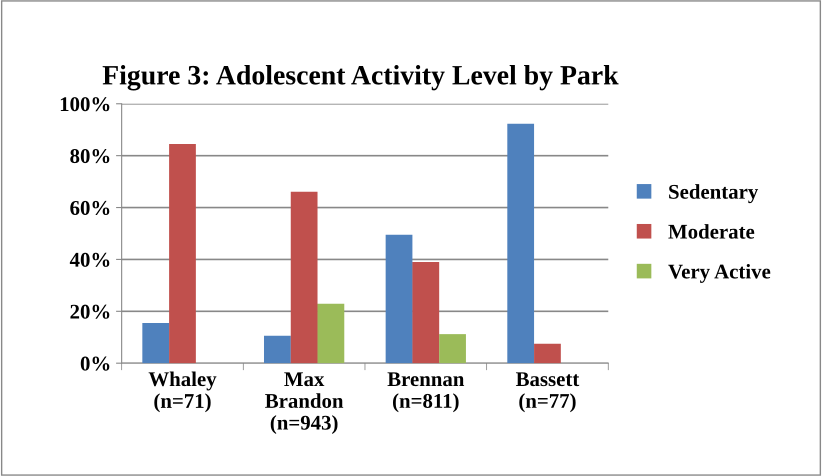 This screenshot has height=476, width=822. What do you see at coordinates (304, 403) in the screenshot?
I see `x-tick-label: Max Brandon (n=943)` at bounding box center [304, 403].